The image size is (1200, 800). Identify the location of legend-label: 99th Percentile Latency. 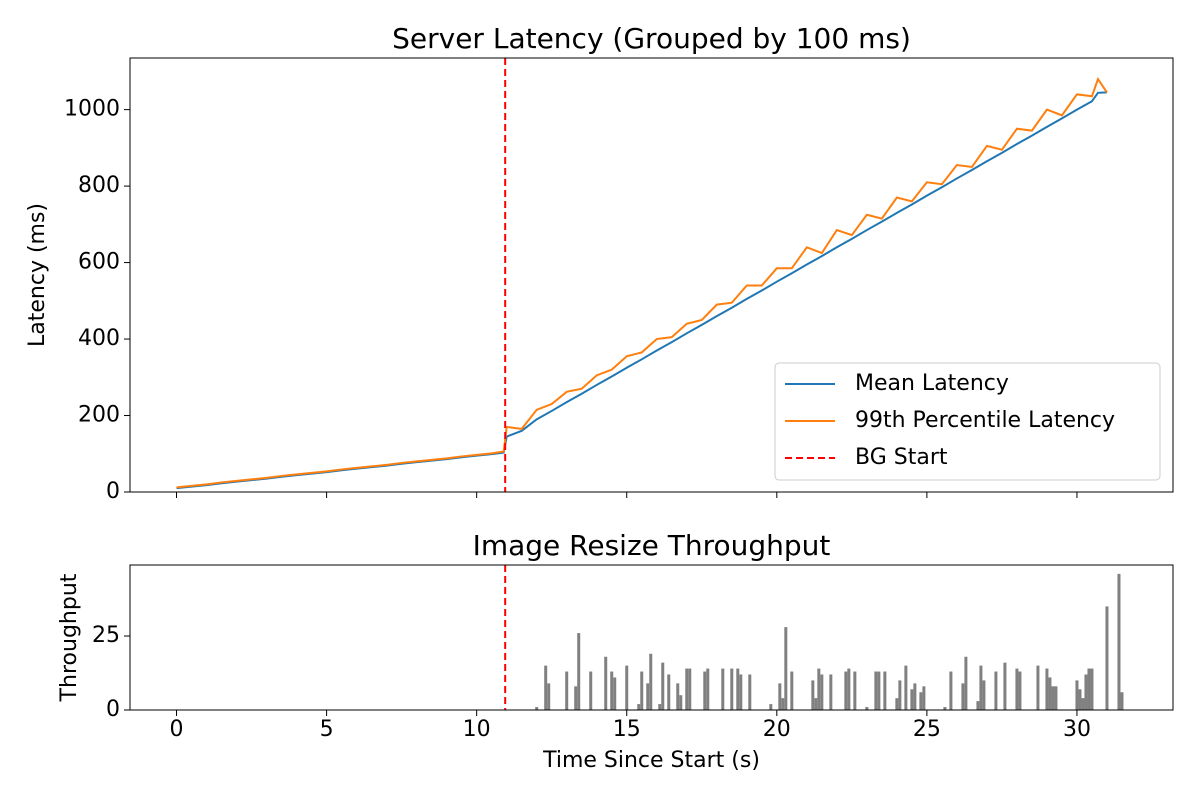
(985, 420).